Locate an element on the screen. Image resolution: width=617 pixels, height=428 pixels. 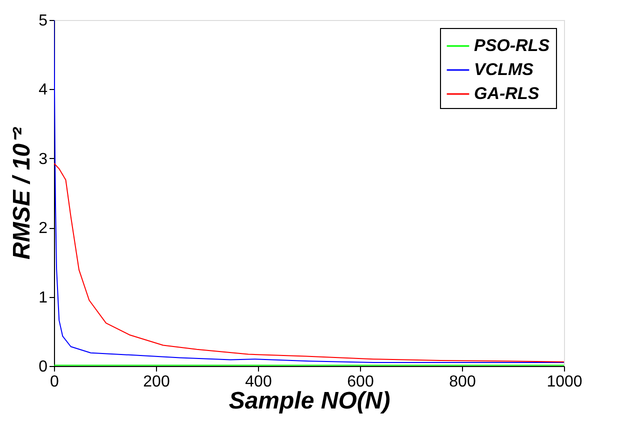
x-tick-label: 800 is located at coordinates (462, 382).